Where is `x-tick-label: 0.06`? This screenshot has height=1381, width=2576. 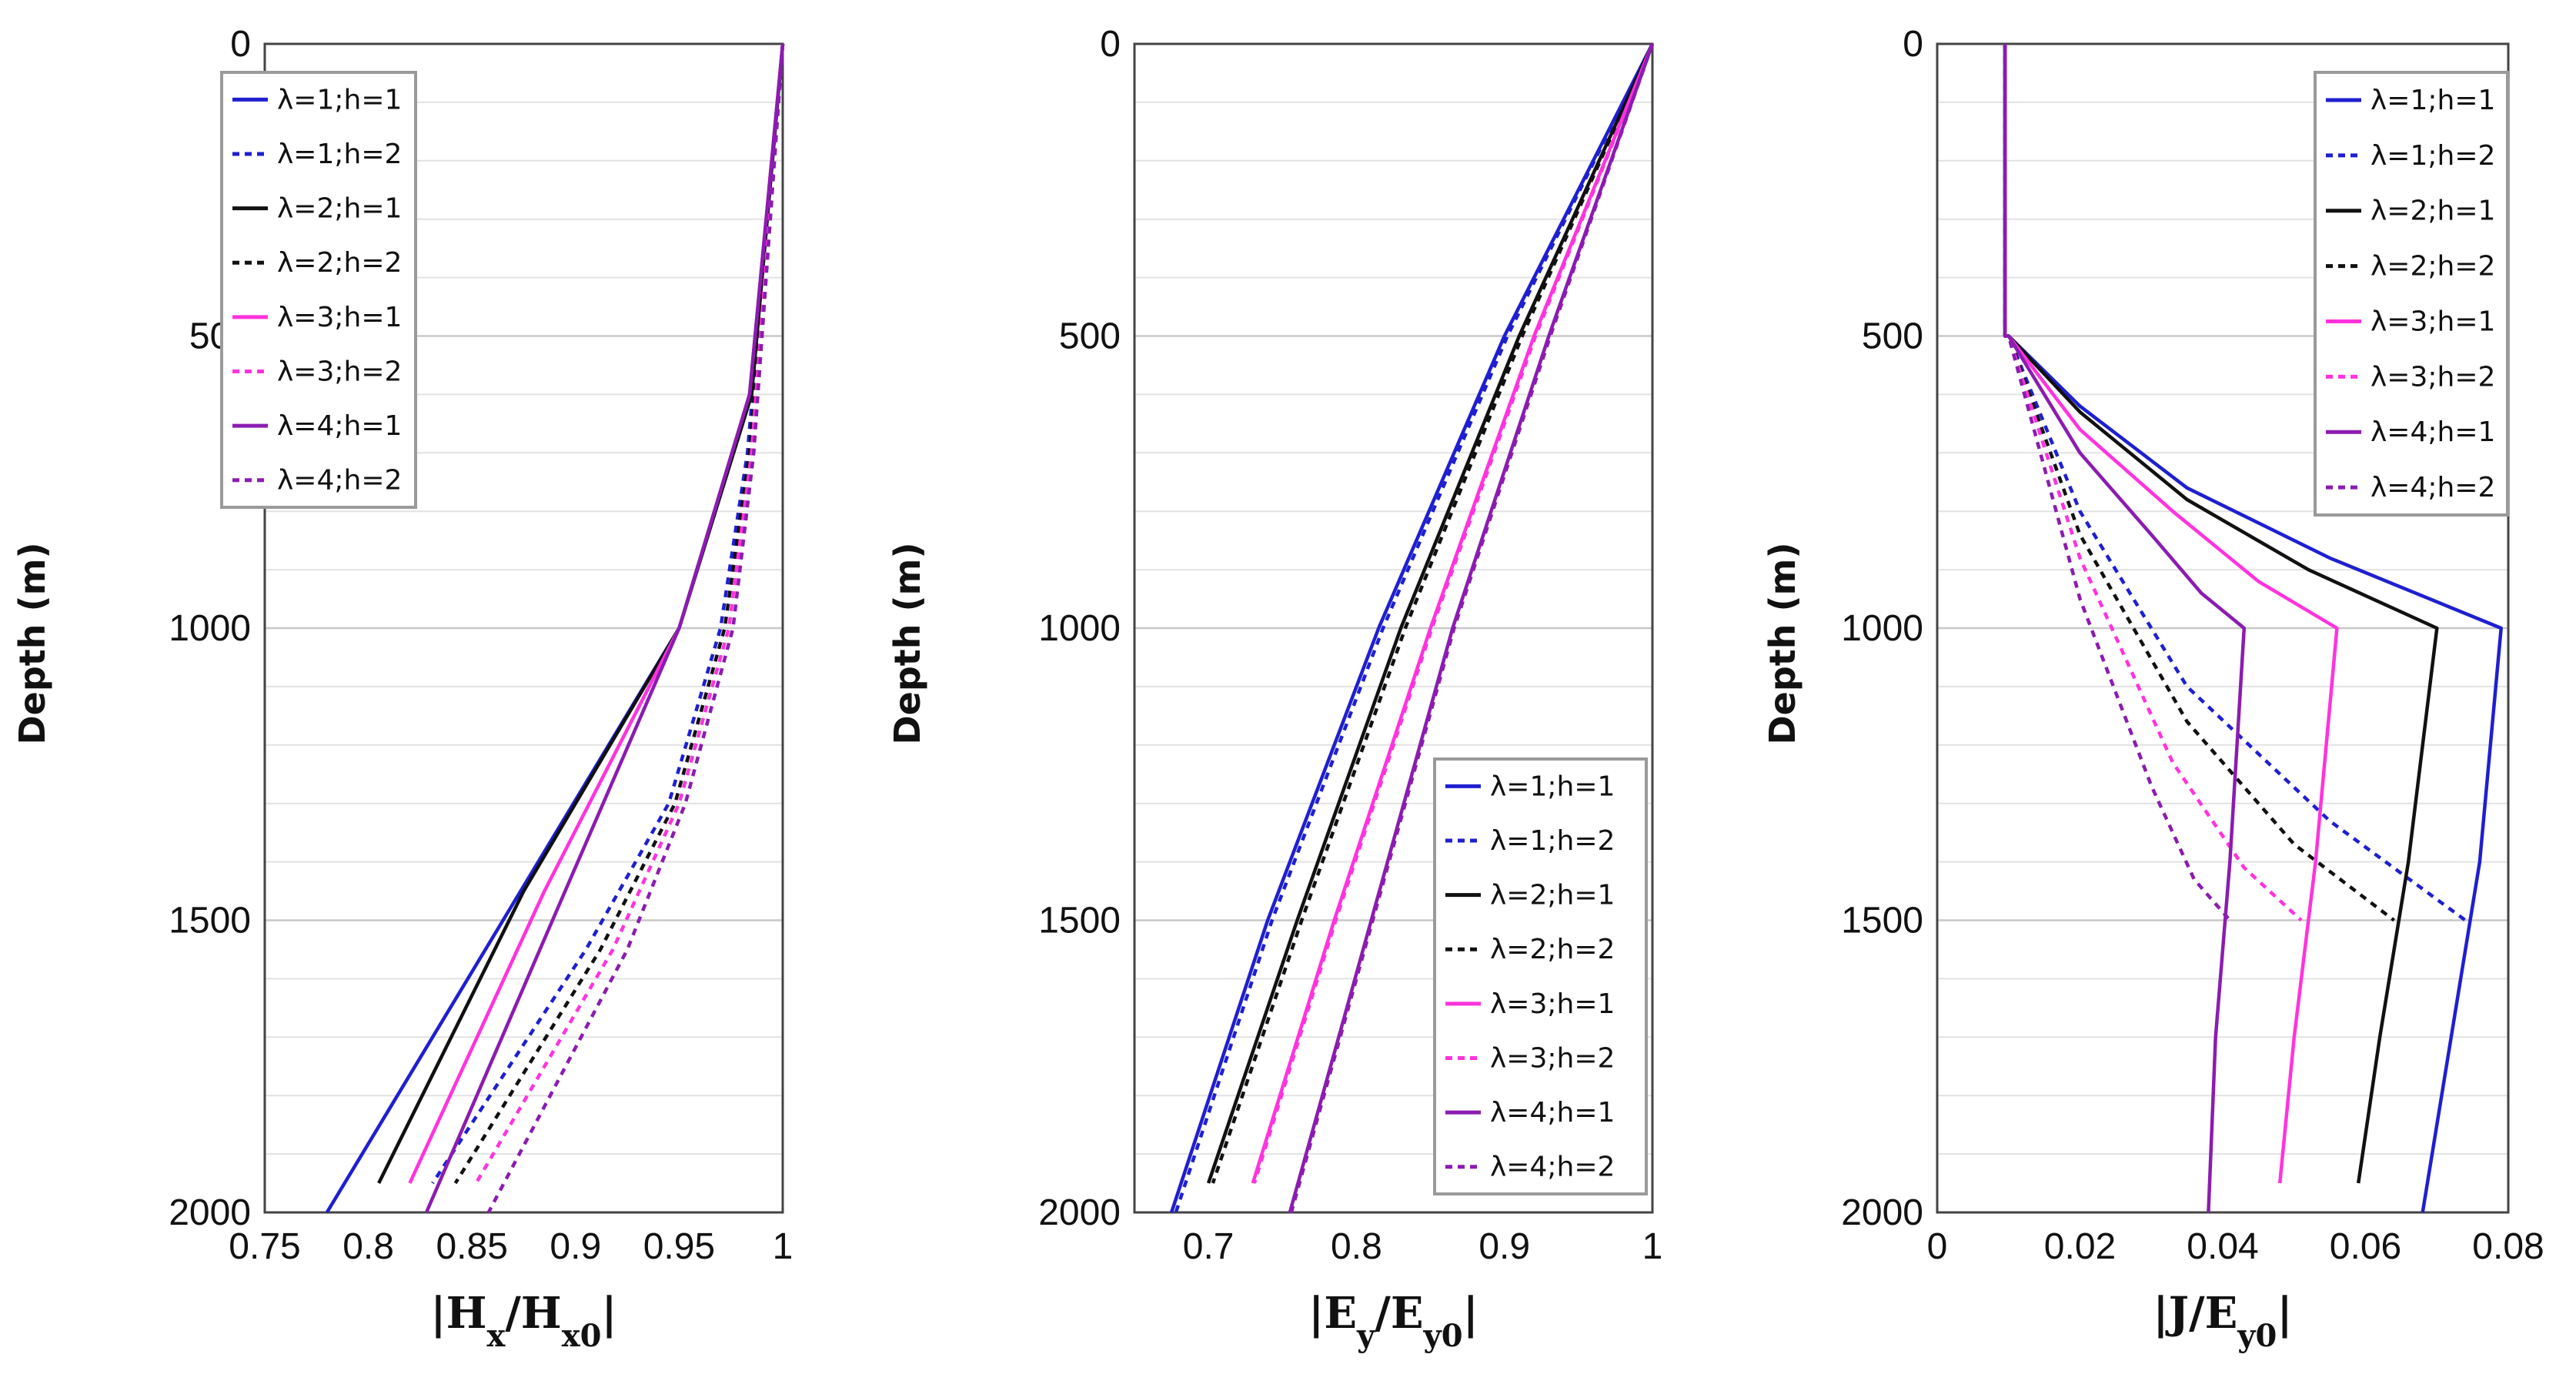 x-tick-label: 0.06 is located at coordinates (2365, 1246).